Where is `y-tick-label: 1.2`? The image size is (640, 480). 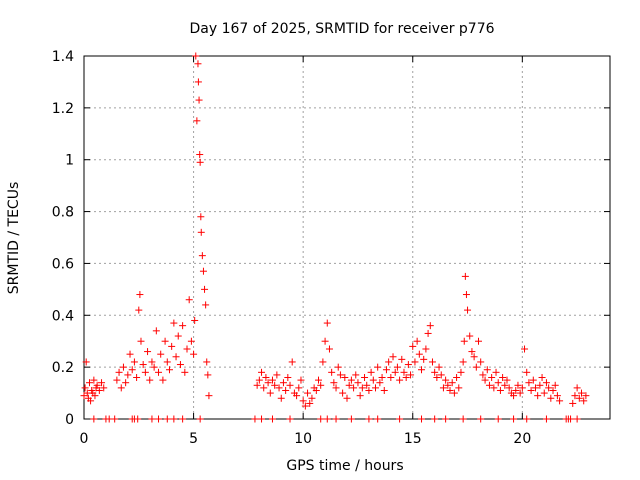 y-tick-label: 1.2 is located at coordinates (63, 109).